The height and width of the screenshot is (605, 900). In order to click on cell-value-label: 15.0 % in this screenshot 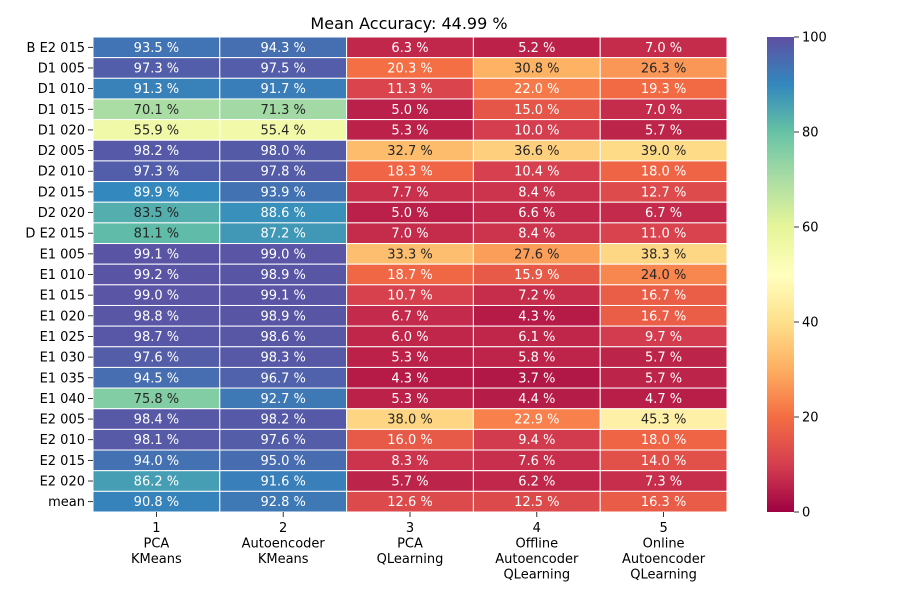, I will do `click(536, 110)`.